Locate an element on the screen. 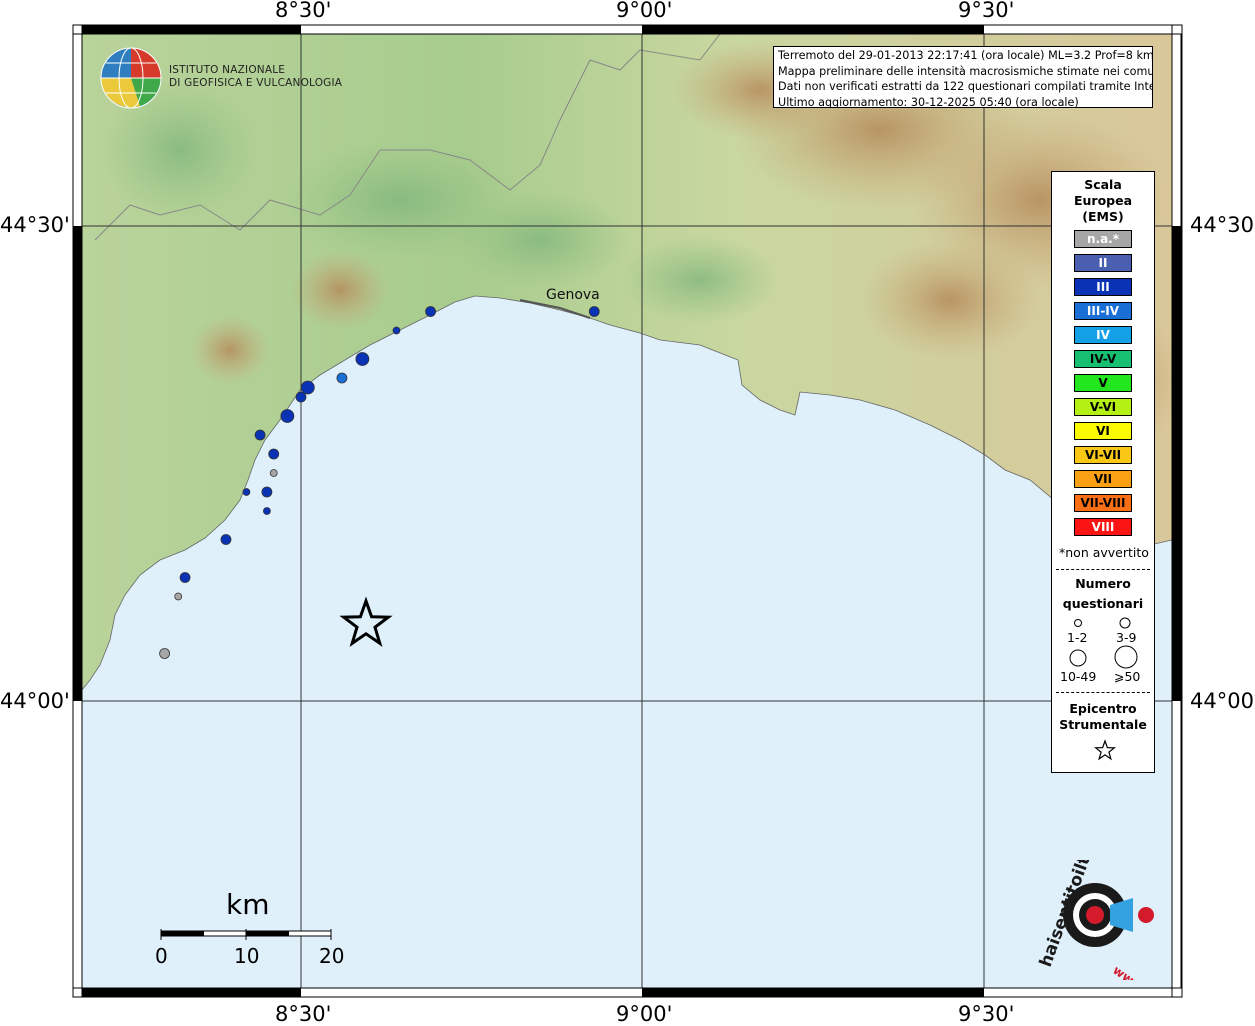  scale-tick-20: 20 is located at coordinates (332, 956).